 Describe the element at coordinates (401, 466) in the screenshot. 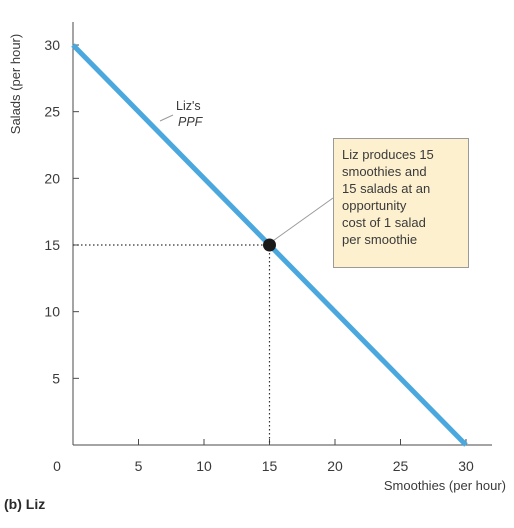

I see `x-tick-label: 25` at that location.